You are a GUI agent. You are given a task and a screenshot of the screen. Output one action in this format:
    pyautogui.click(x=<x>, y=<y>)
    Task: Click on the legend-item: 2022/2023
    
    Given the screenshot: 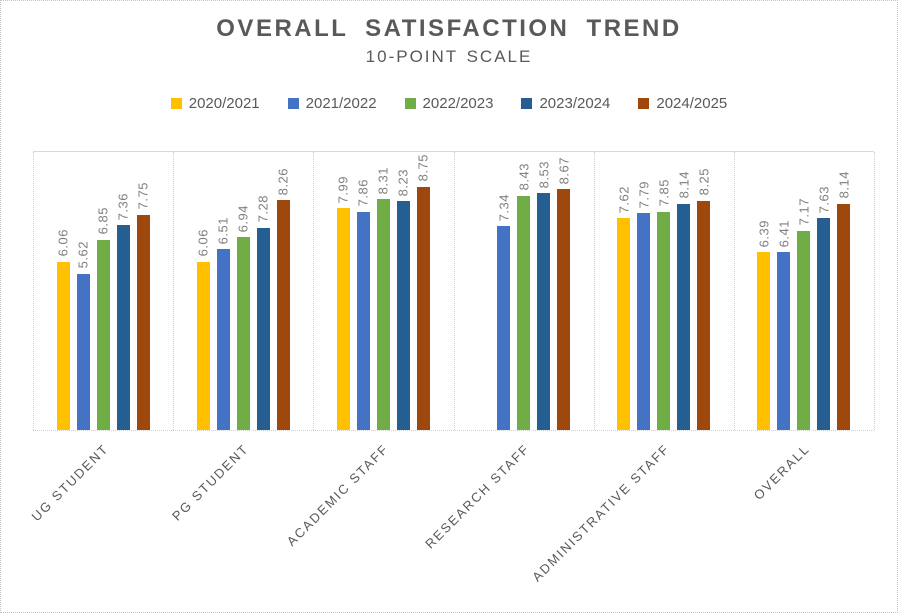 What is the action you would take?
    pyautogui.click(x=449, y=103)
    